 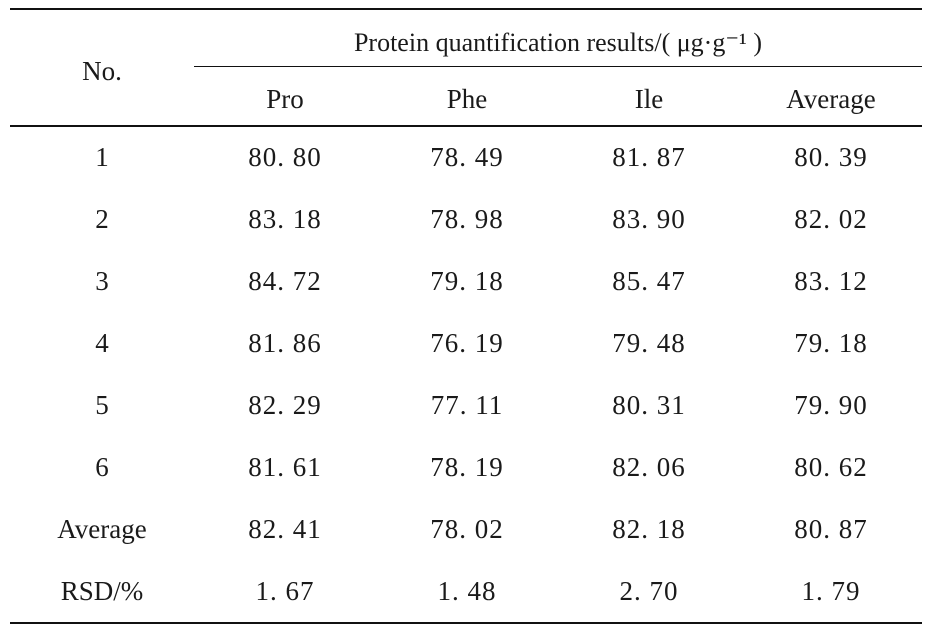 What do you see at coordinates (285, 467) in the screenshot?
I see `table-cell: 81. 61` at bounding box center [285, 467].